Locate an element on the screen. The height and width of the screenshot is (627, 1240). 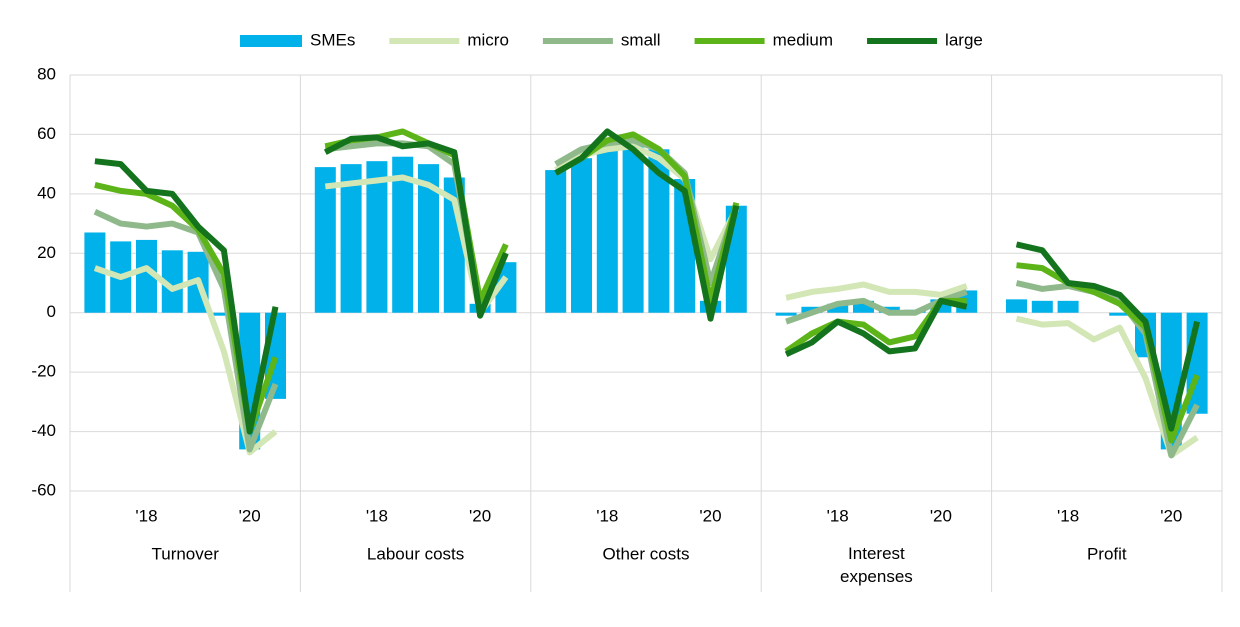
panel-label: Other costs is located at coordinates (646, 553).